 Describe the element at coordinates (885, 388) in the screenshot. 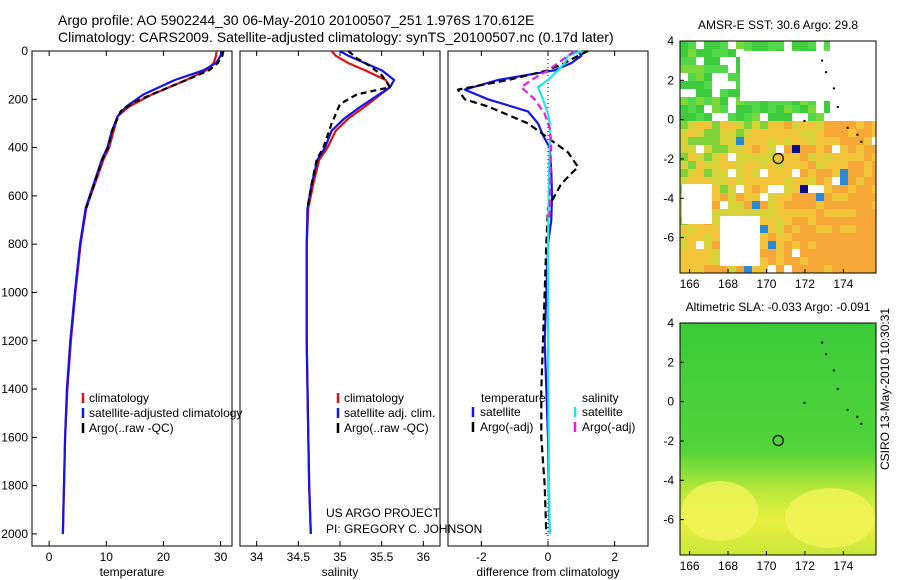

I see `side-timestamp-label: CSIRO 13-May-2010 10:30:31` at that location.